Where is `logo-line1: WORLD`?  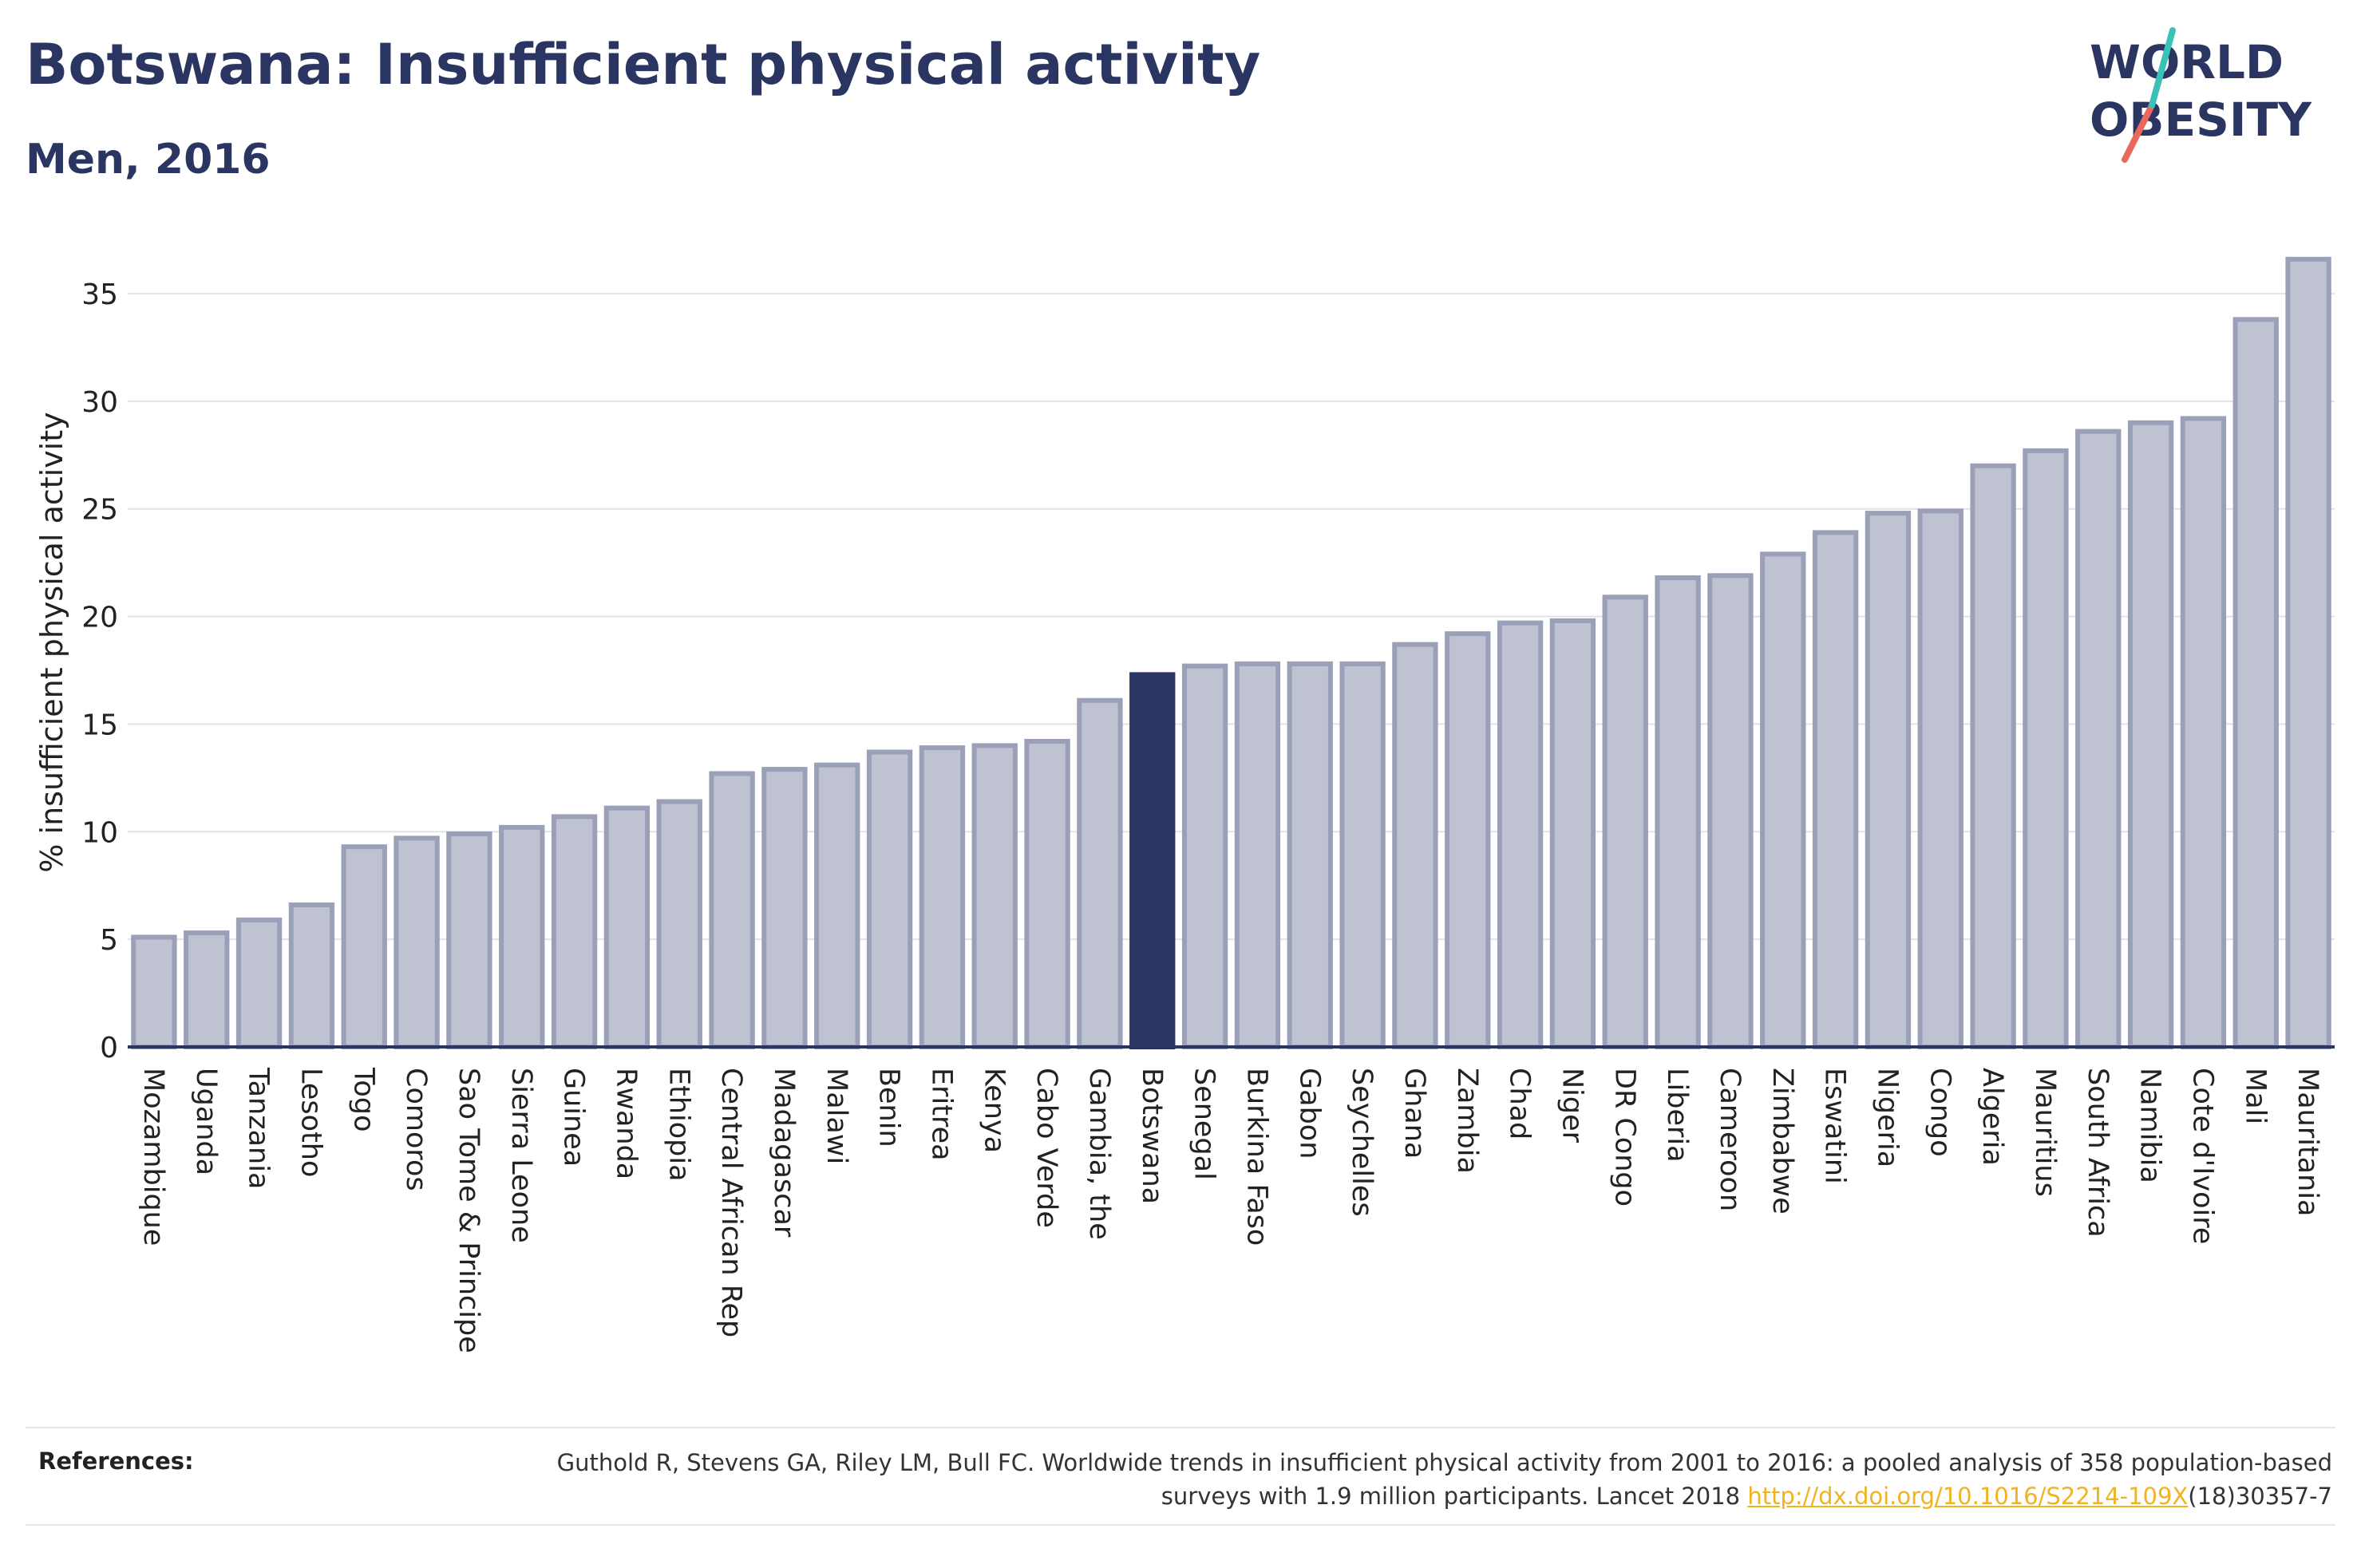
logo-line1: WORLD is located at coordinates (2187, 62).